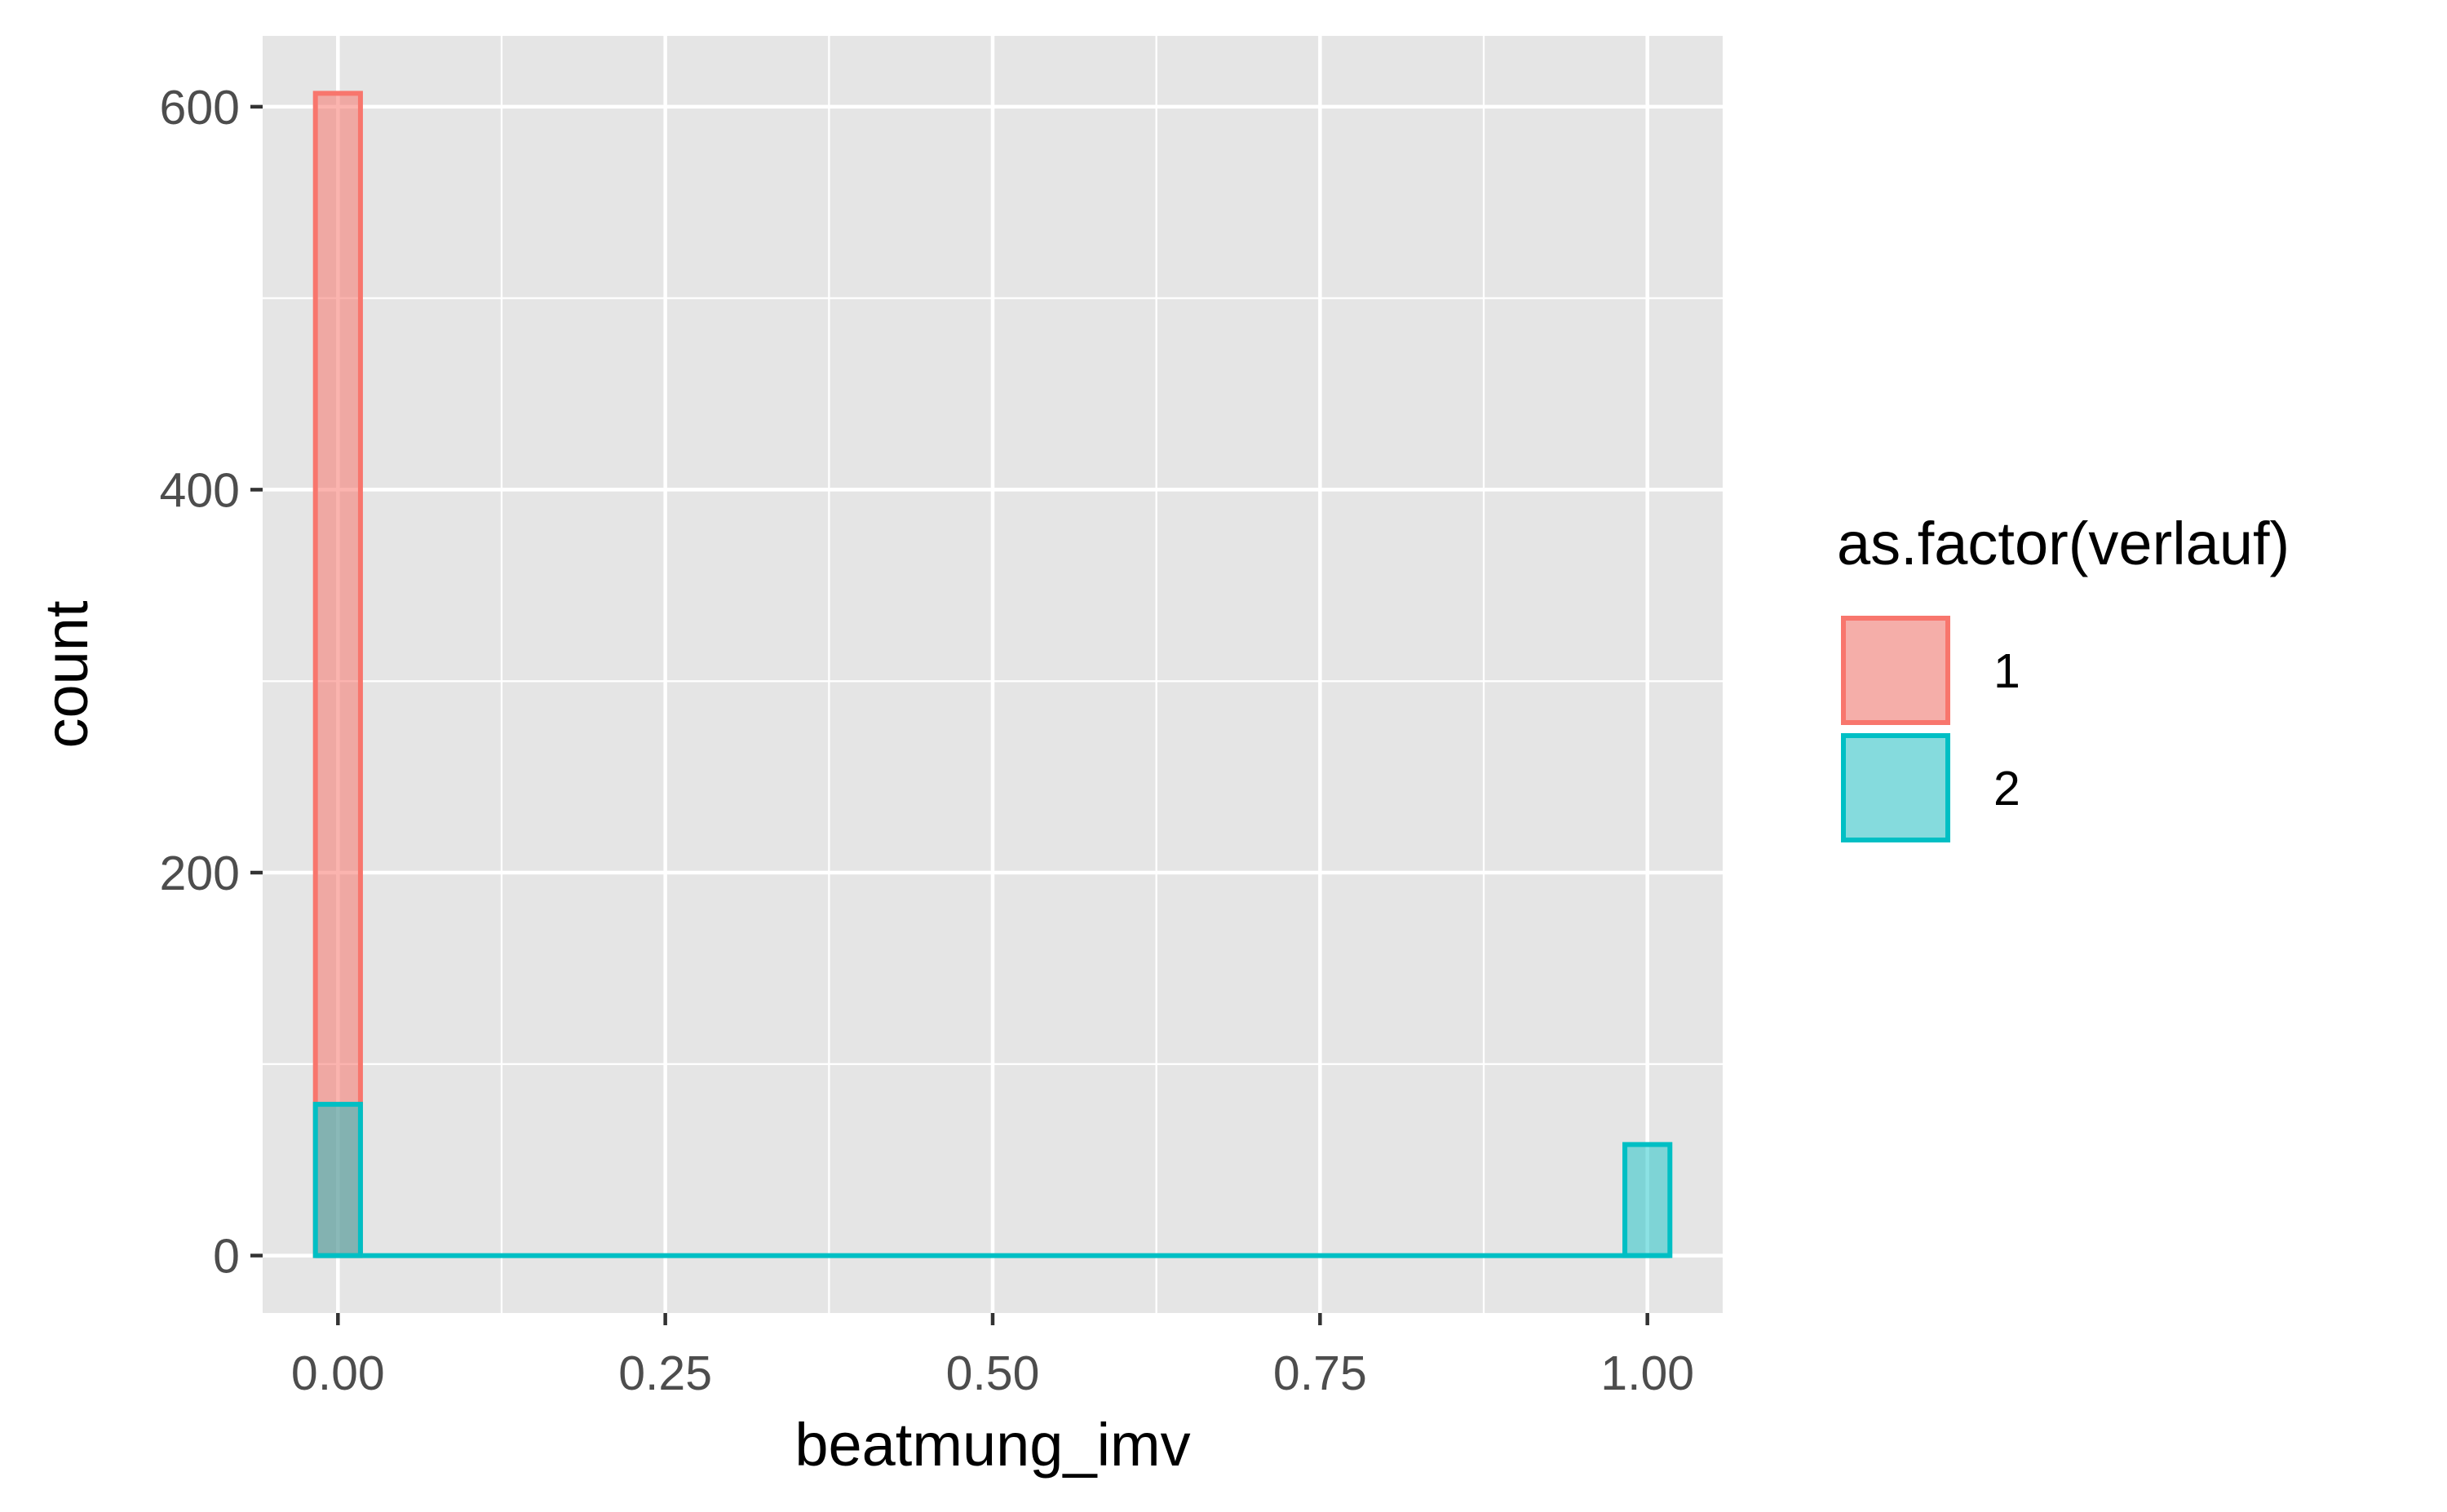 This screenshot has height=1512, width=2447. Describe the element at coordinates (992, 1445) in the screenshot. I see `x-axis-title: beatmung_imv` at that location.